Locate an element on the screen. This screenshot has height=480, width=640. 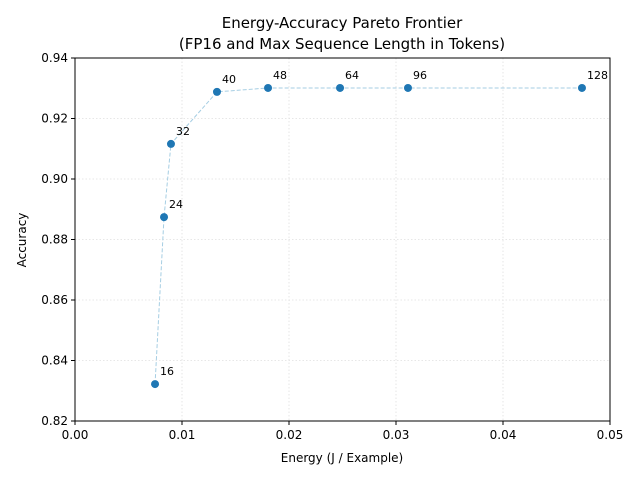
x-tick-label: 0.04 is located at coordinates (503, 435).